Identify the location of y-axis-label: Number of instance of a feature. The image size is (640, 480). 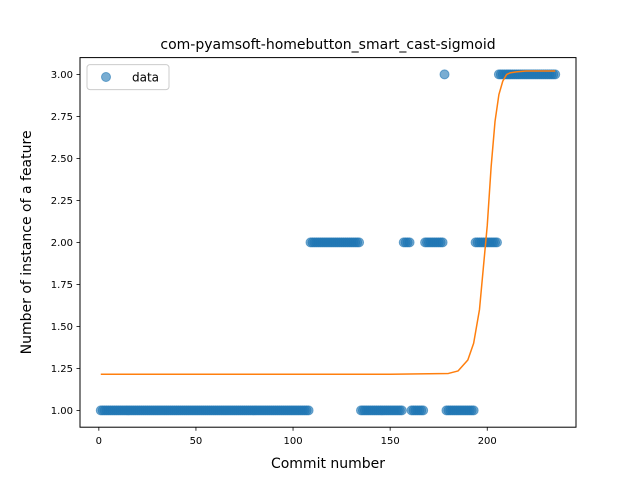
(27, 242).